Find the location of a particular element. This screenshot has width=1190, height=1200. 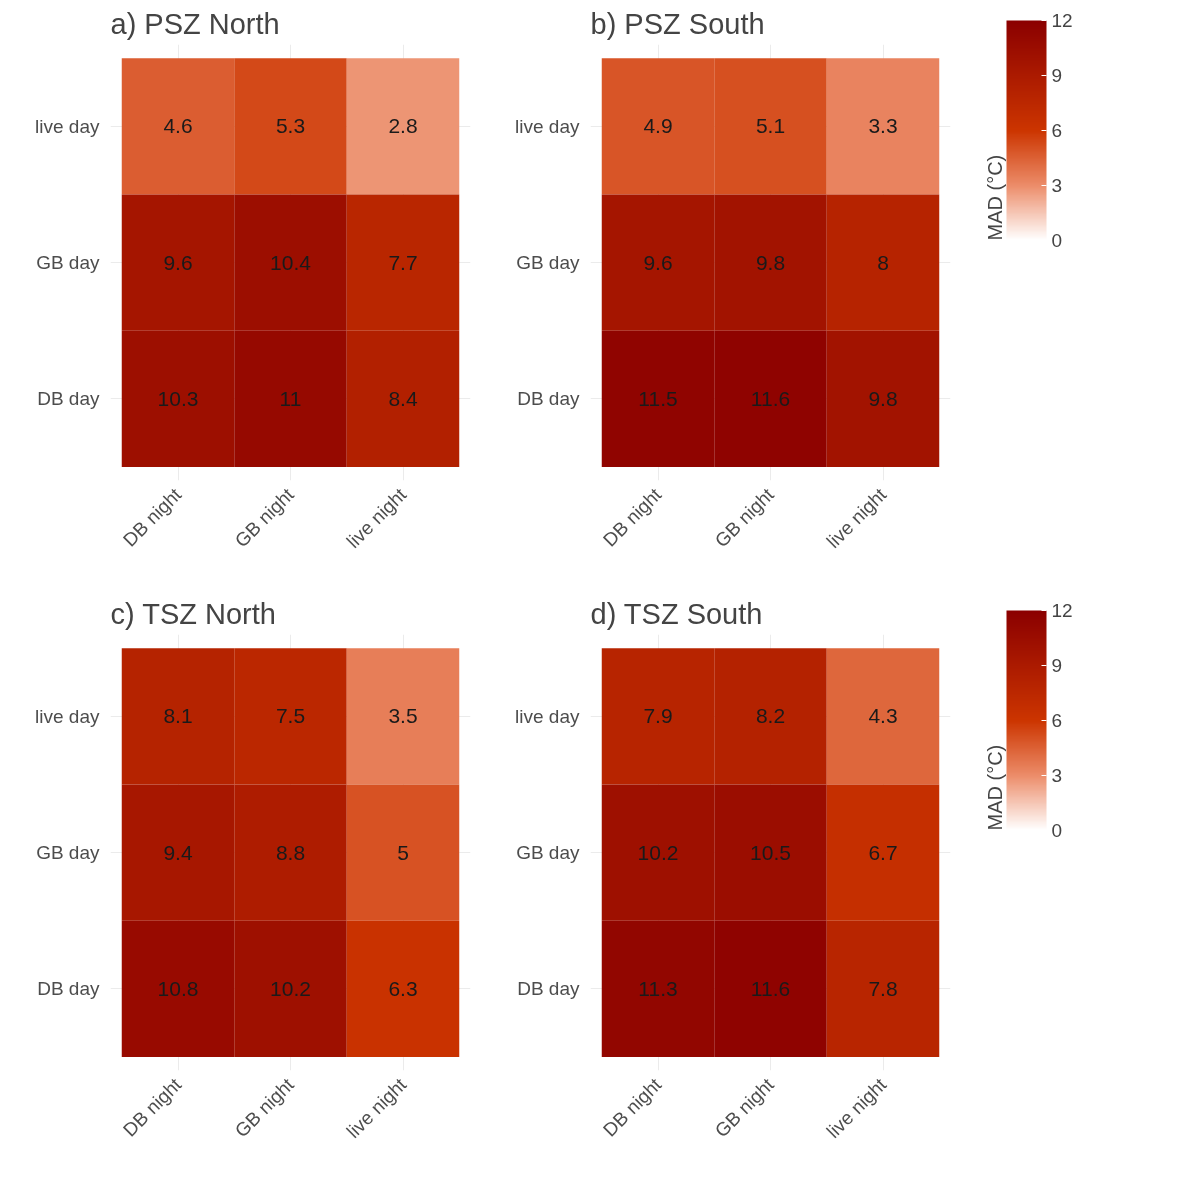

data-label: 4.3 is located at coordinates (883, 716).